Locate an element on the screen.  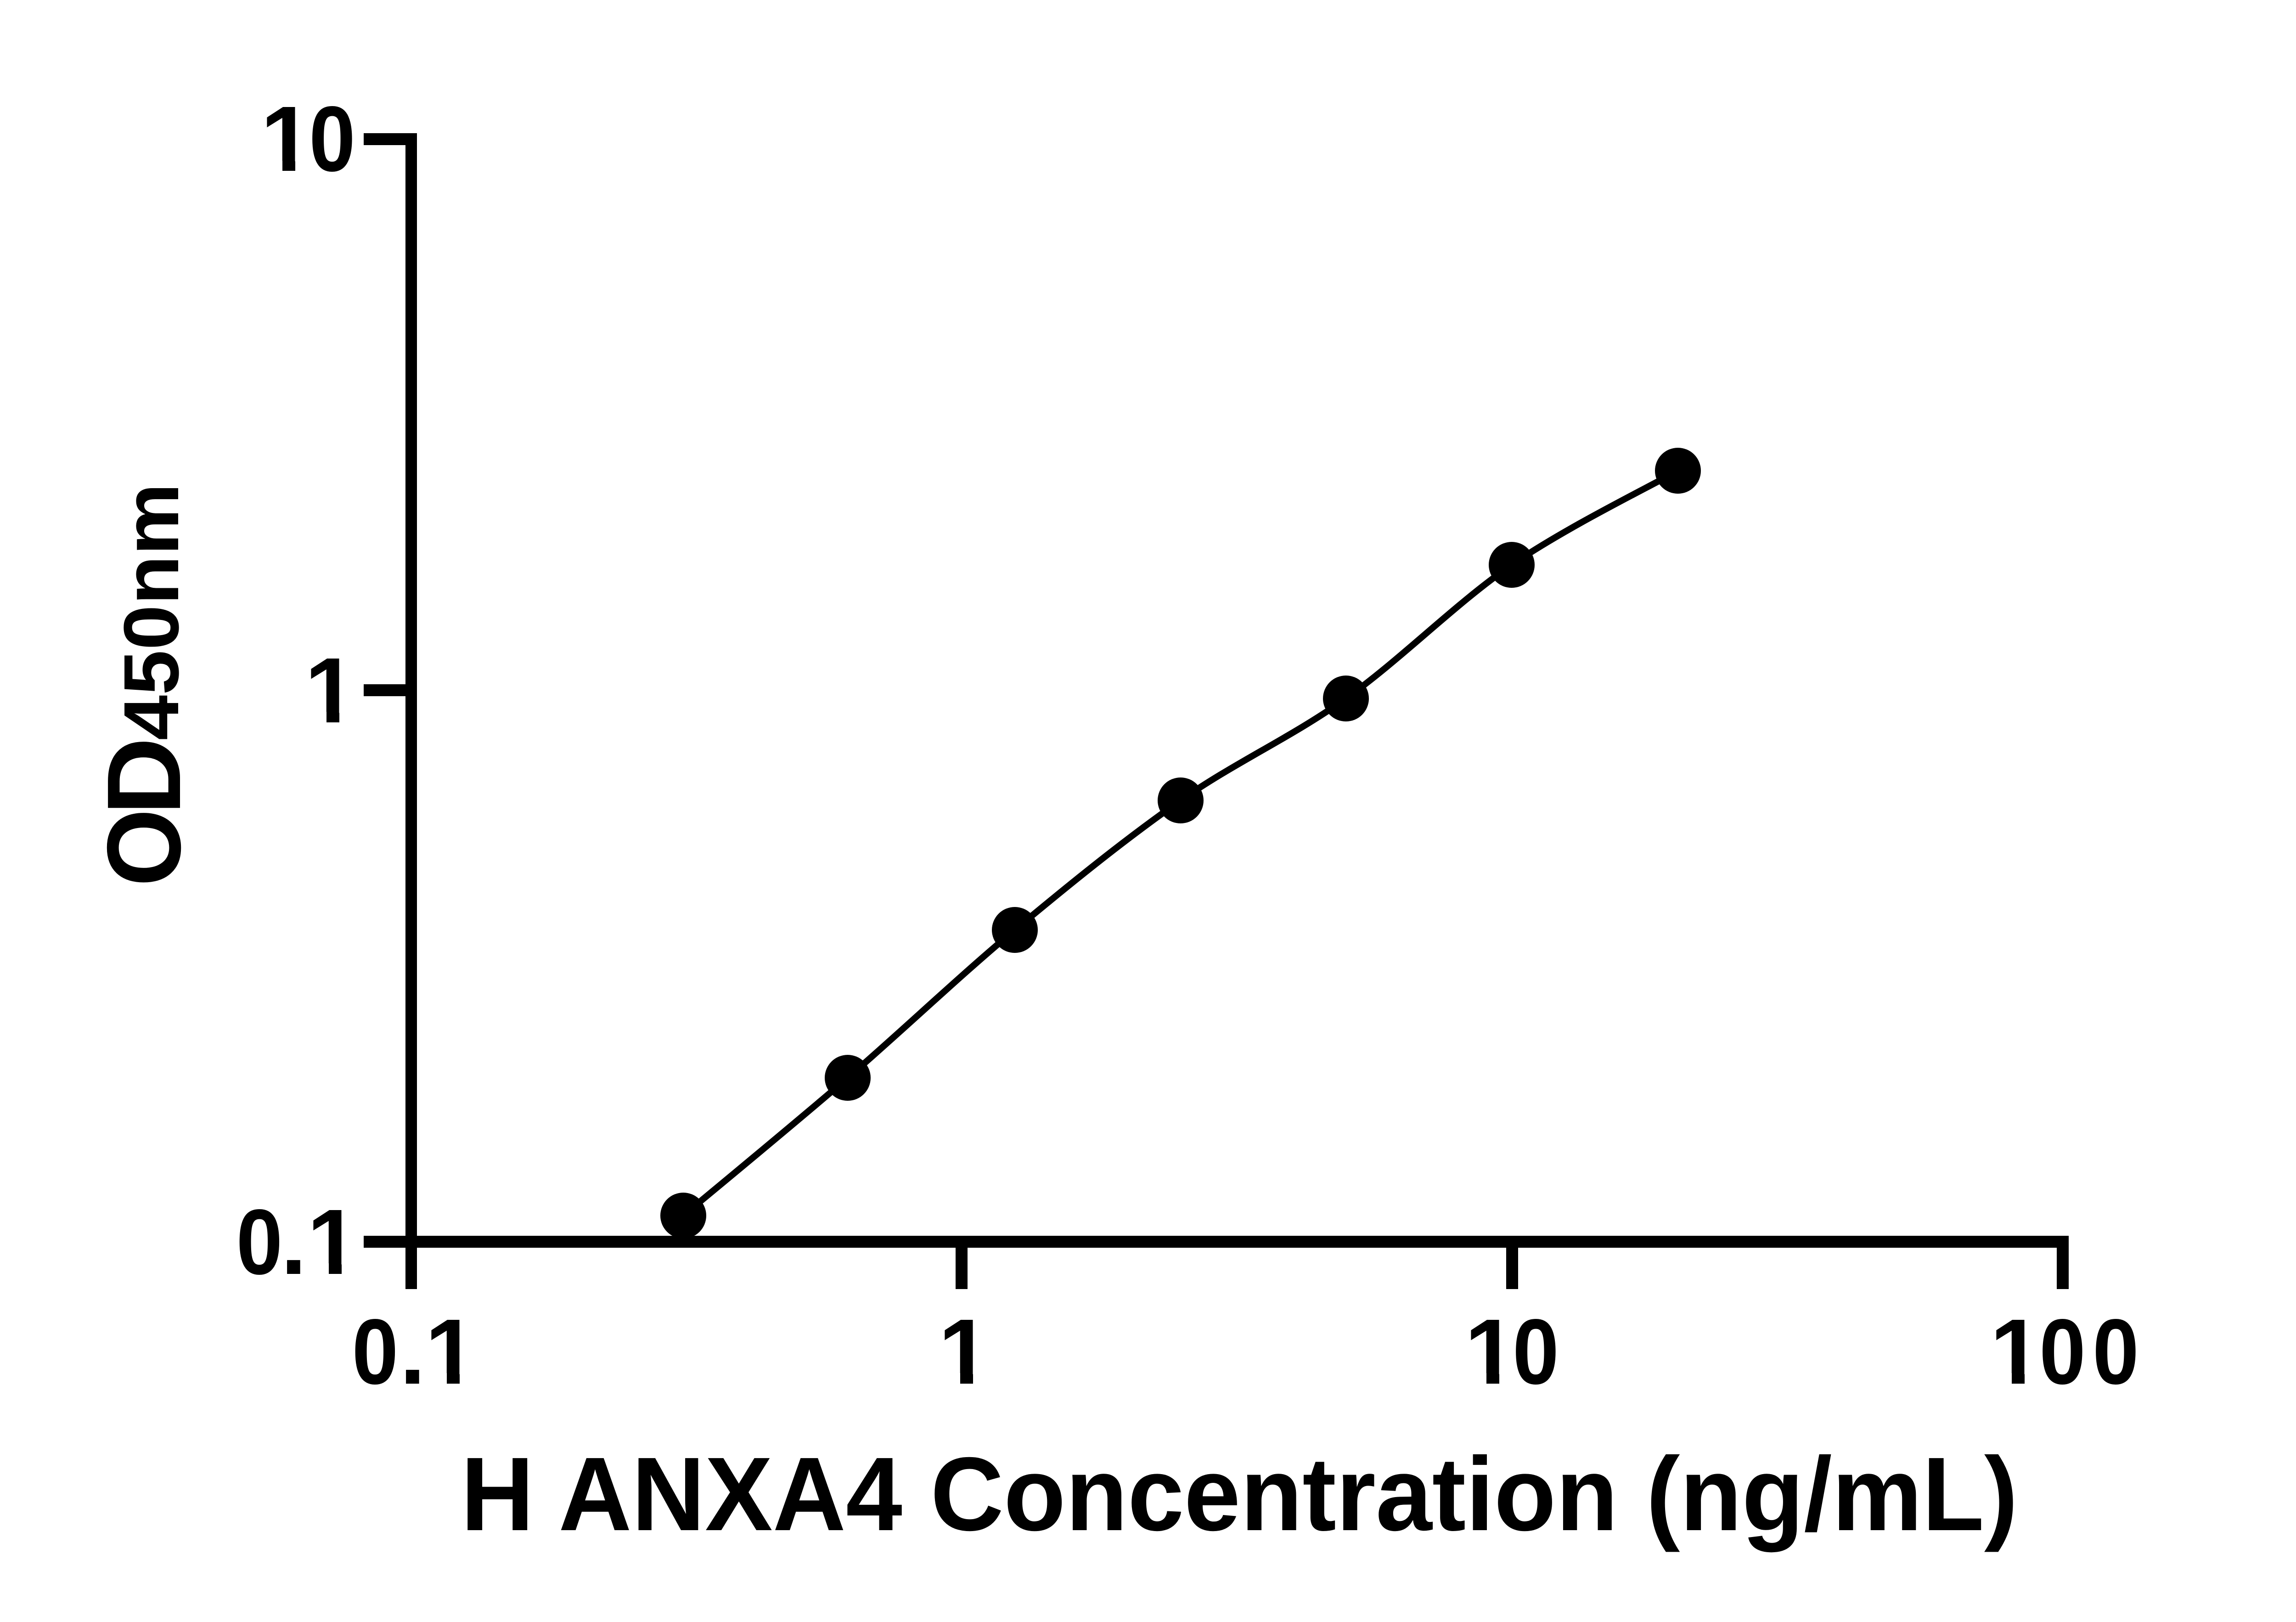
svg-text: 450nm is located at coordinates (151, 611).